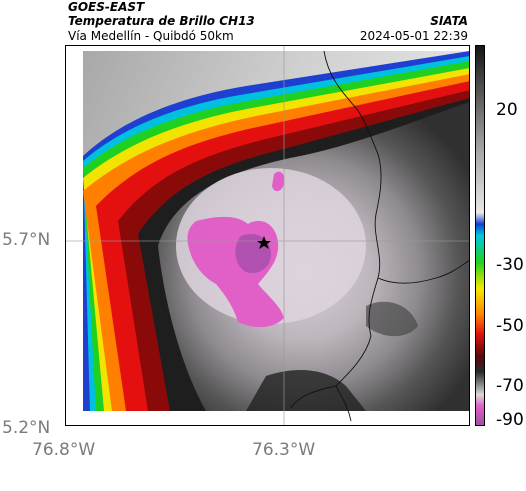 This screenshot has height=491, width=526. What do you see at coordinates (413, 36) in the screenshot?
I see `datetime-label: 2024-05-01 22:39` at bounding box center [413, 36].